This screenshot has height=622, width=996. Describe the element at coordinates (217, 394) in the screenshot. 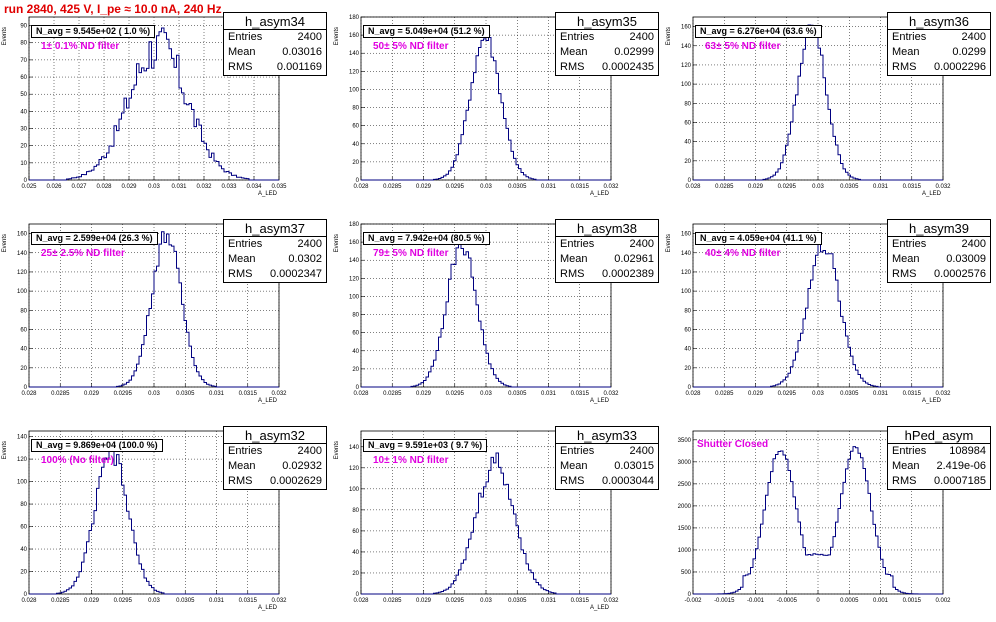

I see `x-tick-label: 0.031` at that location.